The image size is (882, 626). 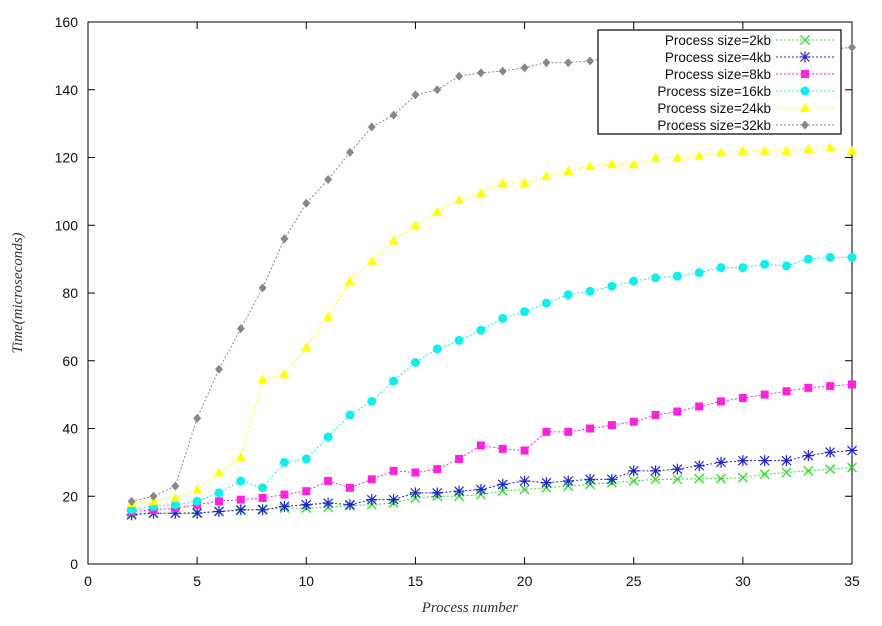 What do you see at coordinates (88, 581) in the screenshot?
I see `x-tick-label: 0` at bounding box center [88, 581].